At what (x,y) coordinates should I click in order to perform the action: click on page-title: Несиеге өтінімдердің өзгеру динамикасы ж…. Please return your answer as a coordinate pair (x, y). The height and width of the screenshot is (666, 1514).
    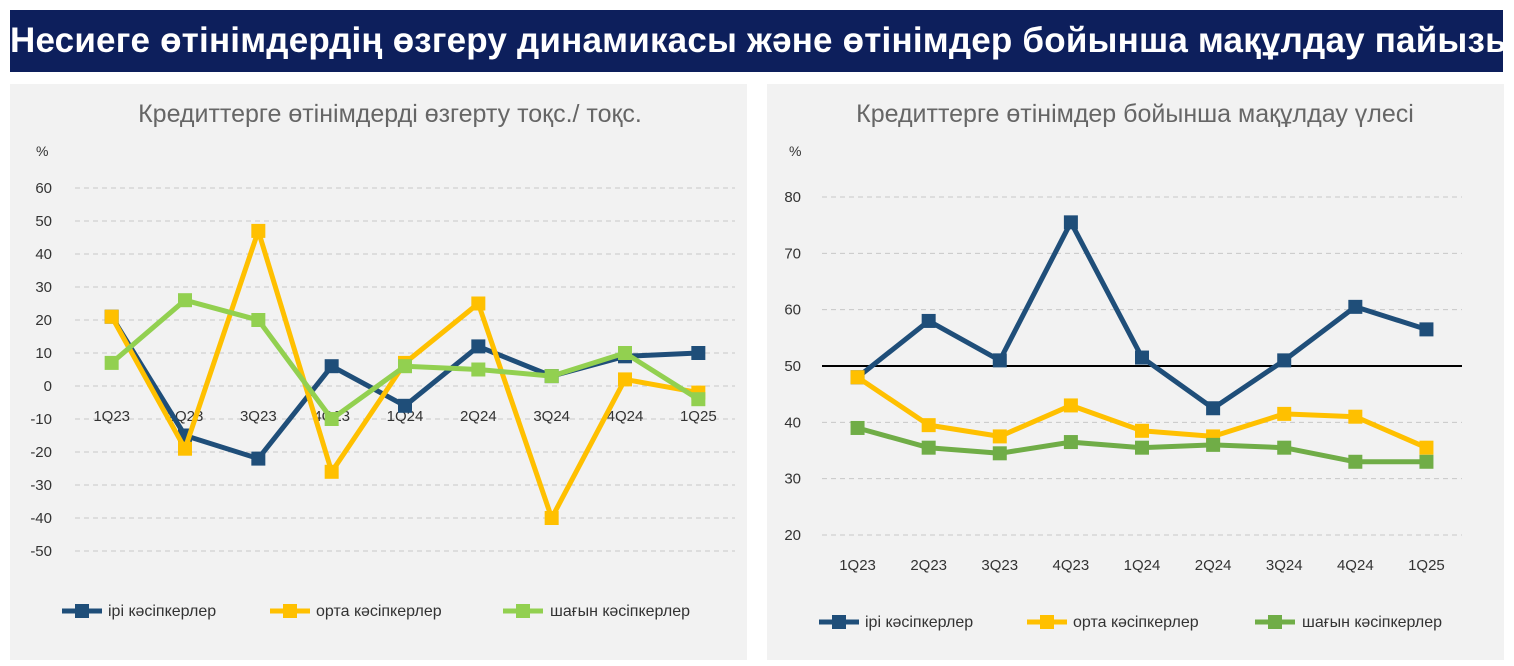
    Looking at the image, I should click on (762, 40).